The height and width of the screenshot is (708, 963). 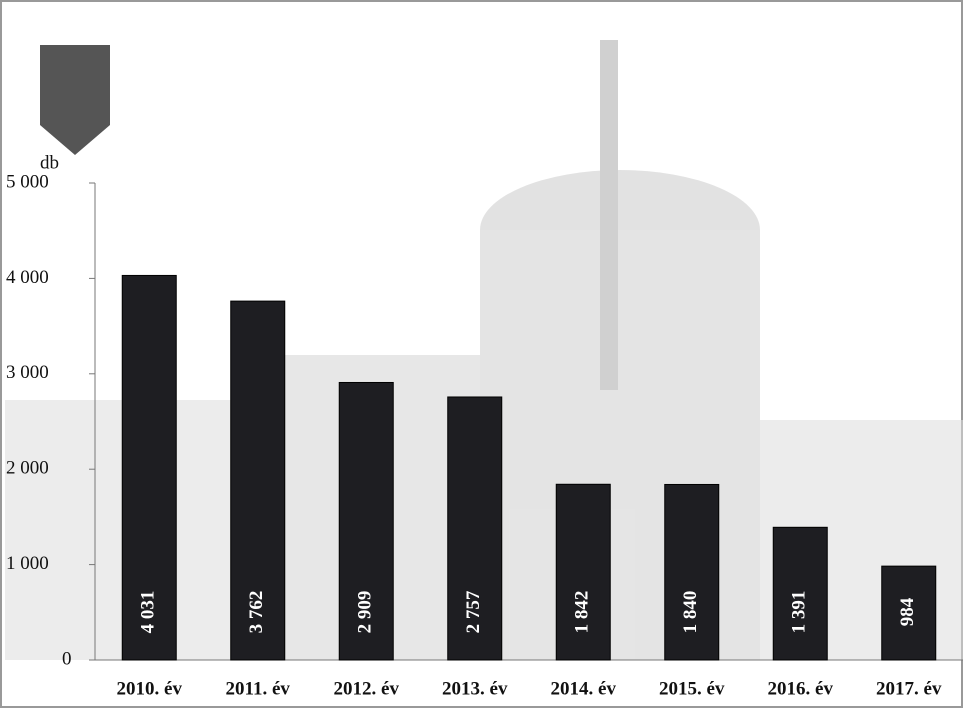 What do you see at coordinates (148, 612) in the screenshot?
I see `value-label: 4 031` at bounding box center [148, 612].